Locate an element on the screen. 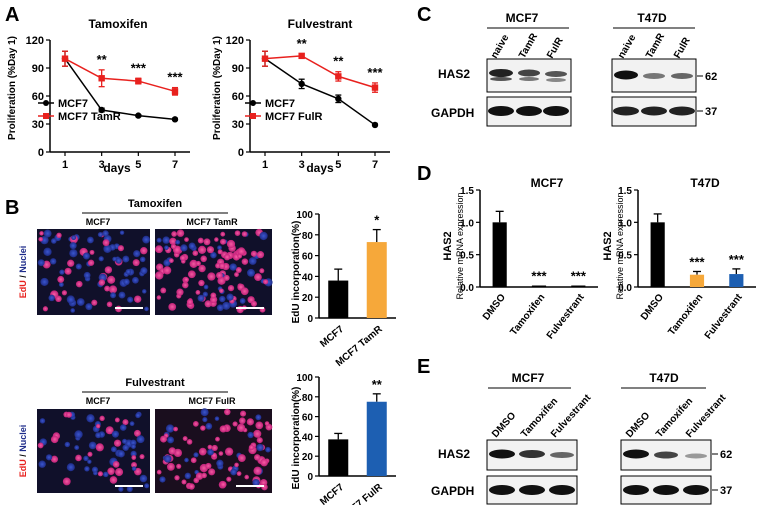 The width and height of the screenshot is (761, 505). row-label-gapdh: GAPDH is located at coordinates (452, 491).